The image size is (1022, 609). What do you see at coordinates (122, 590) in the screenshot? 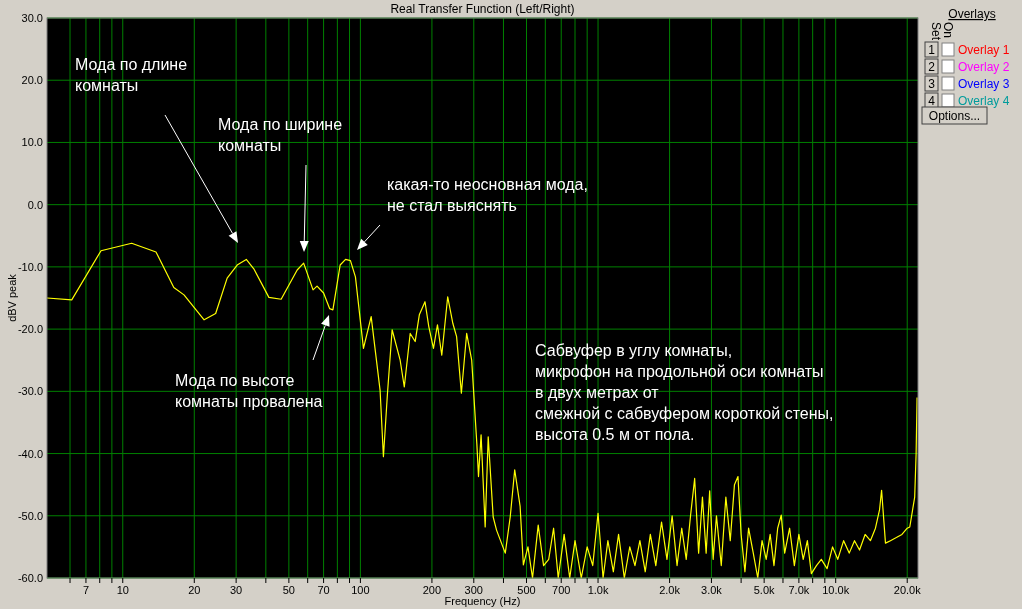
I see `x-tick-label: 10` at bounding box center [122, 590].